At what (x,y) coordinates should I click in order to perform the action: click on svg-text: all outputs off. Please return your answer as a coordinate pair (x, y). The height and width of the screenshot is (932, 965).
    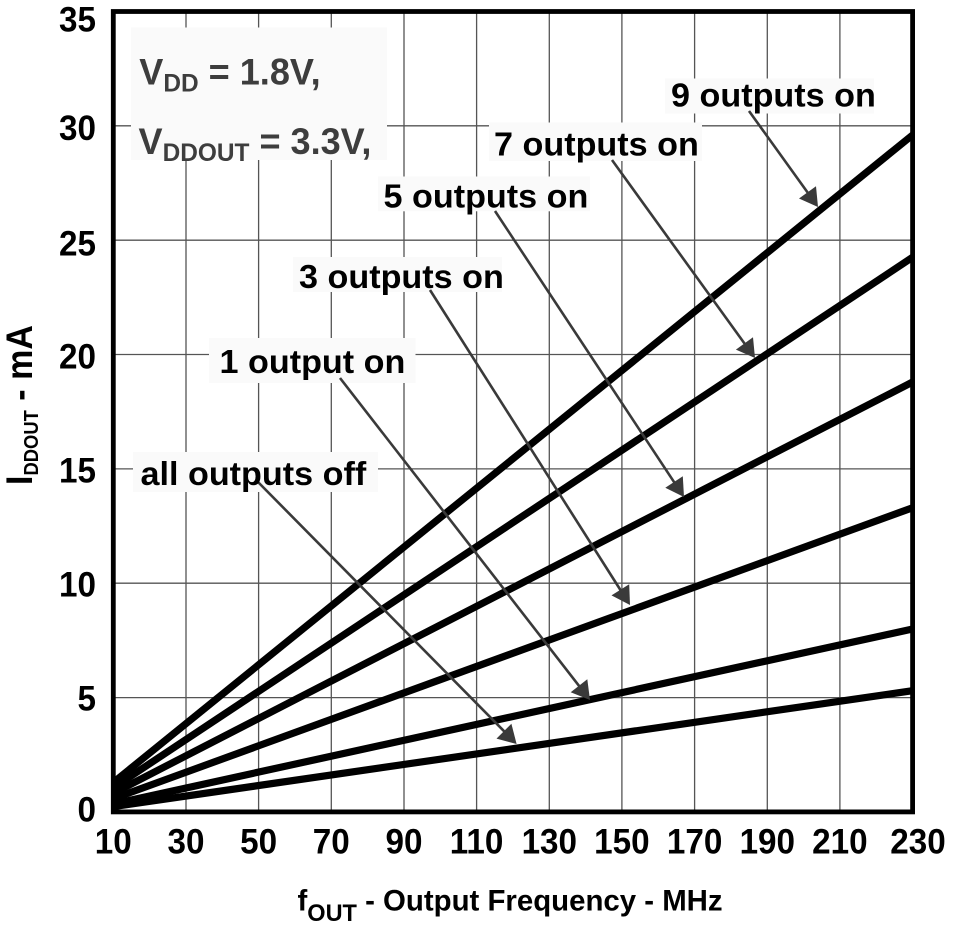
    Looking at the image, I should click on (254, 475).